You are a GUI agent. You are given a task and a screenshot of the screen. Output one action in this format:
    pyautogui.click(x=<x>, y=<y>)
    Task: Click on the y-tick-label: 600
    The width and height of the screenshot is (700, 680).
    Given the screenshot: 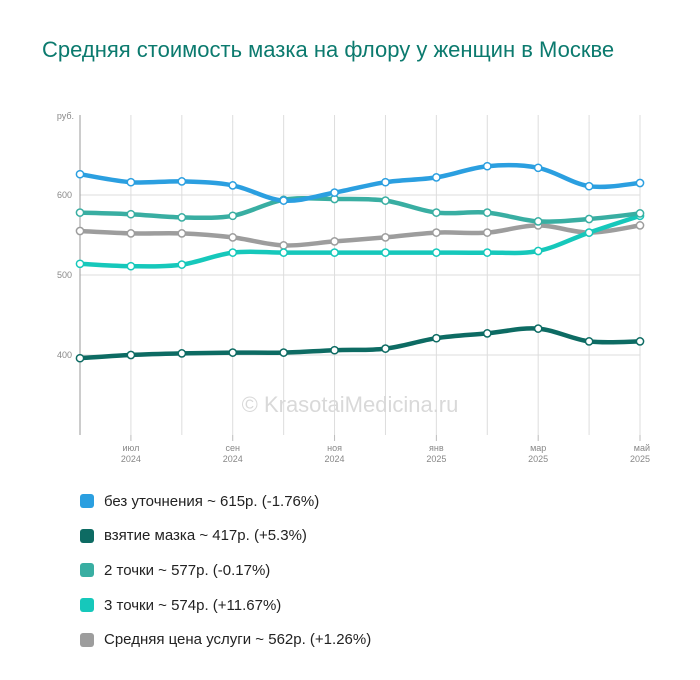 What is the action you would take?
    pyautogui.click(x=64, y=195)
    